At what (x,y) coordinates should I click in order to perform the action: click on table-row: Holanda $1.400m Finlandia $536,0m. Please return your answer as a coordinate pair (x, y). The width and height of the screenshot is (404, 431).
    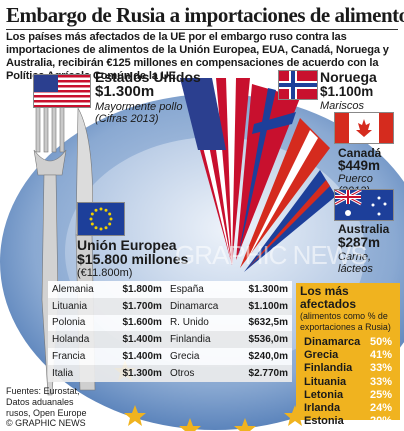
    Looking at the image, I should click on (170, 340).